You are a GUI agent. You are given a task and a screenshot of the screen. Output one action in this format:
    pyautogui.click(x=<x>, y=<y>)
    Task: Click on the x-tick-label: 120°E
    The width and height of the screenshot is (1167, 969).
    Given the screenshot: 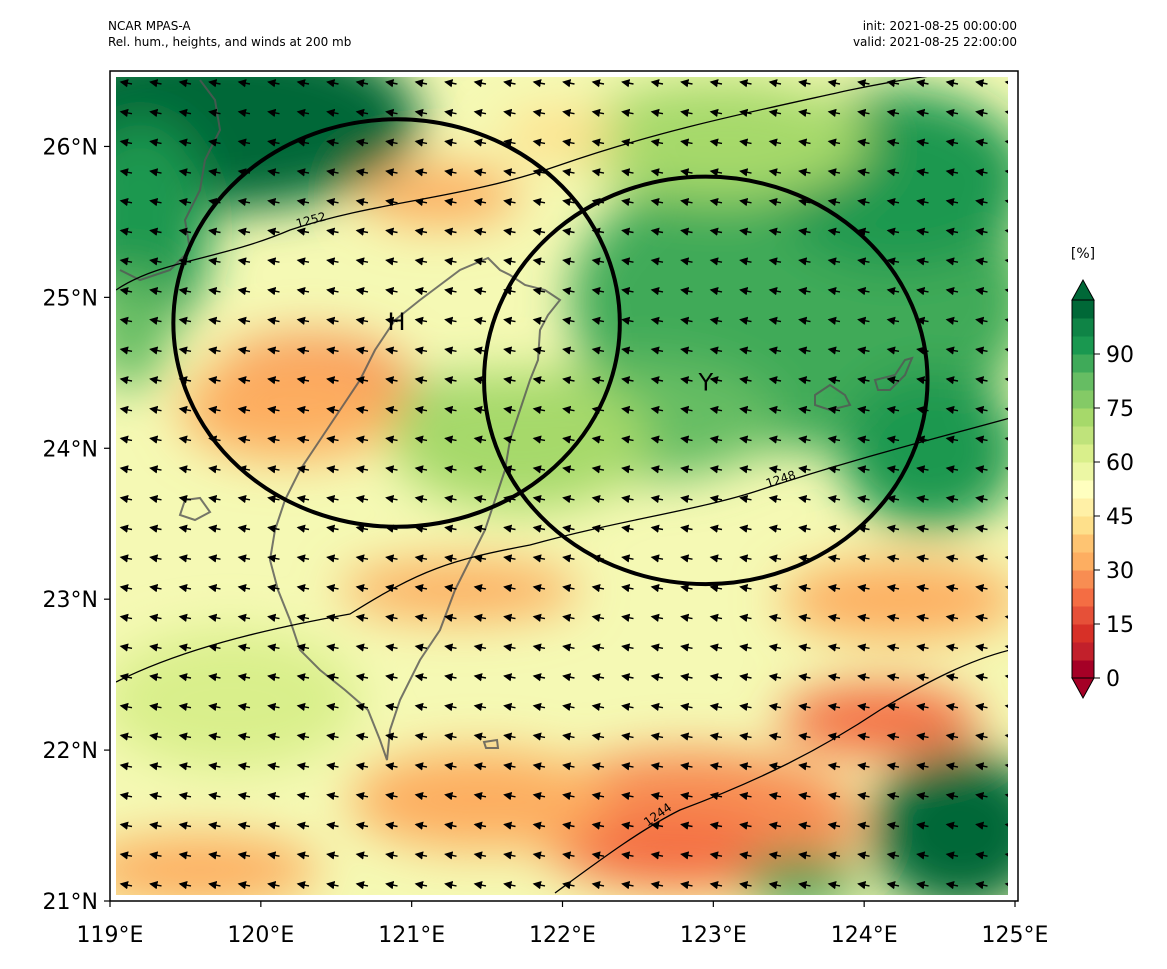 What is the action you would take?
    pyautogui.click(x=260, y=935)
    